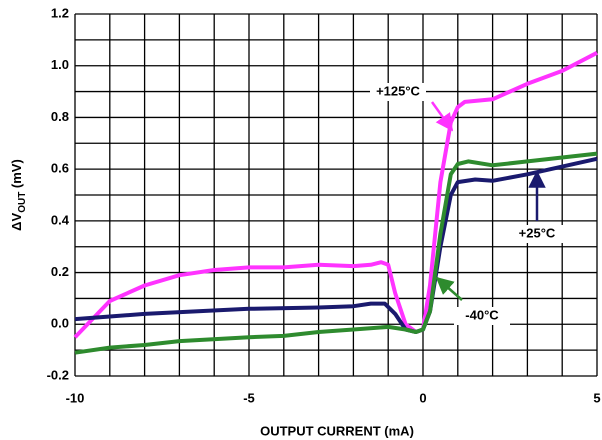  What do you see at coordinates (60, 64) in the screenshot?
I see `y-tick-label: 1.0` at bounding box center [60, 64].